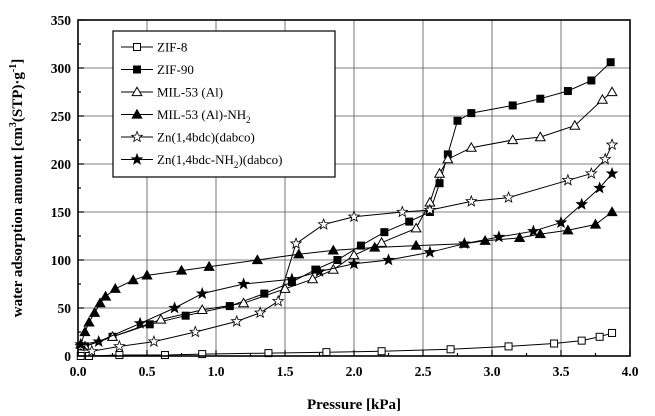 This screenshot has width=655, height=416. What do you see at coordinates (236, 165) in the screenshot?
I see `legend-label-sub: 2` at bounding box center [236, 165].